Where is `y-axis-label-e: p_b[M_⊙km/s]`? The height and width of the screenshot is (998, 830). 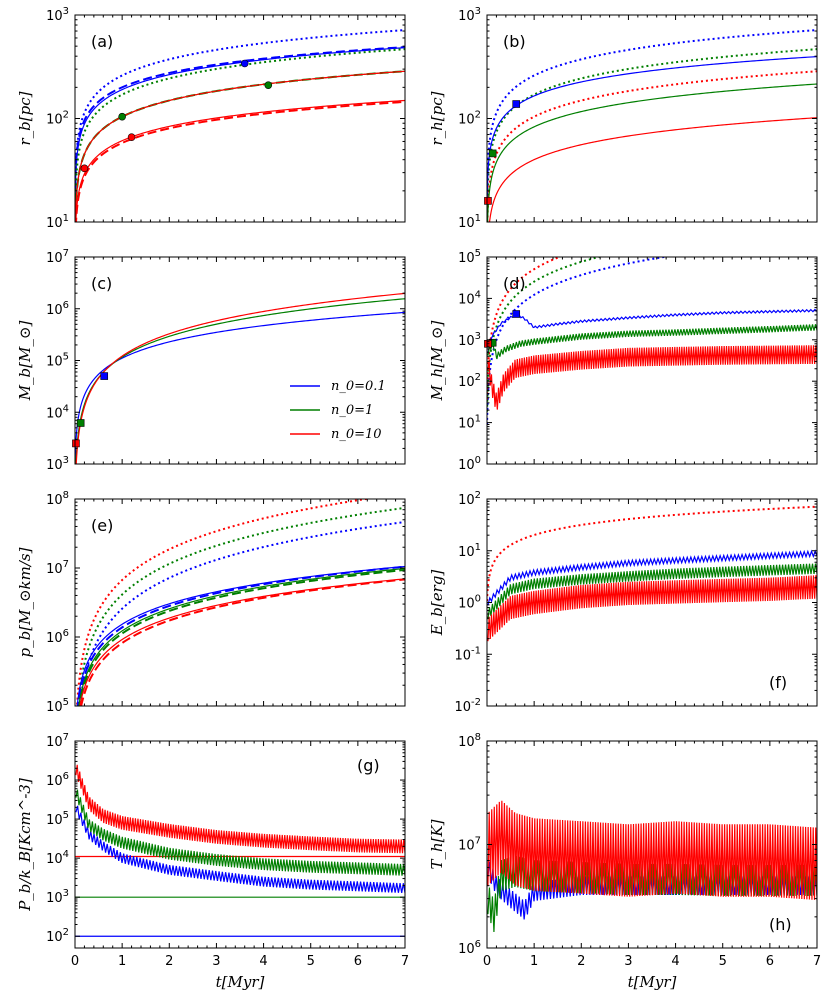 y-axis-label-e: p_b[M_⊙km/s] is located at coordinates (25, 602).